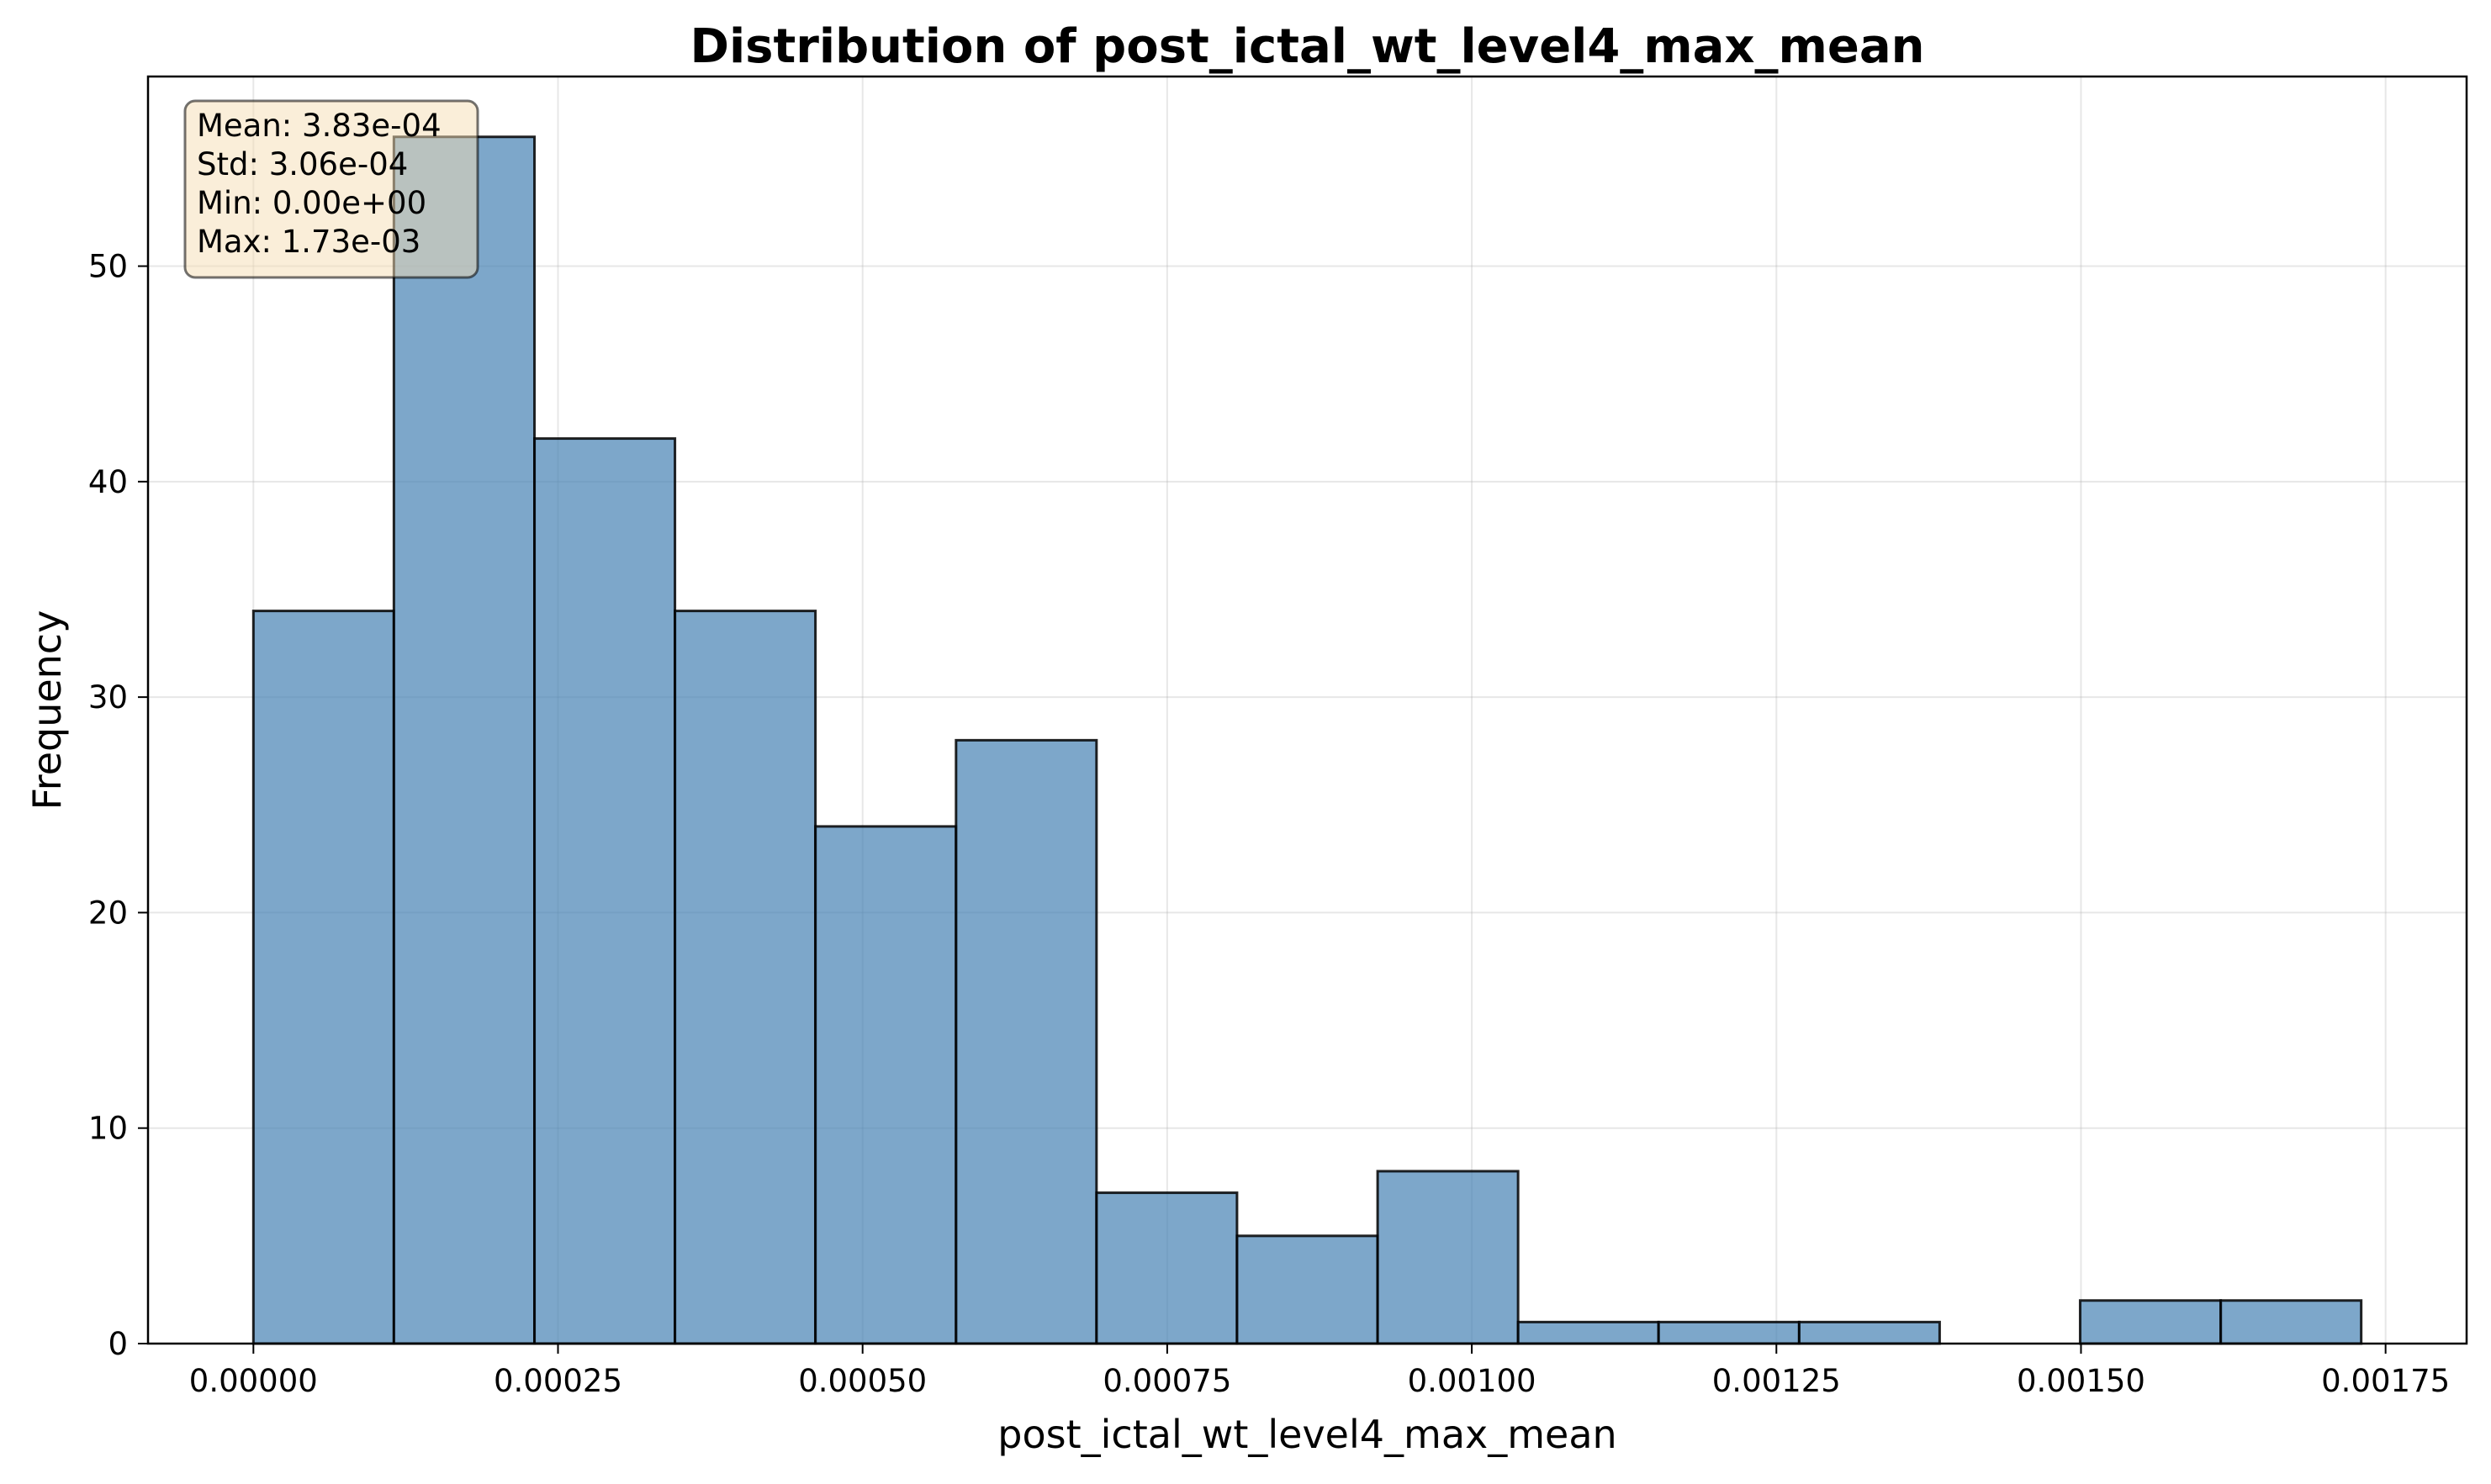  I want to click on y-tick-label: 50, so click(108, 267).